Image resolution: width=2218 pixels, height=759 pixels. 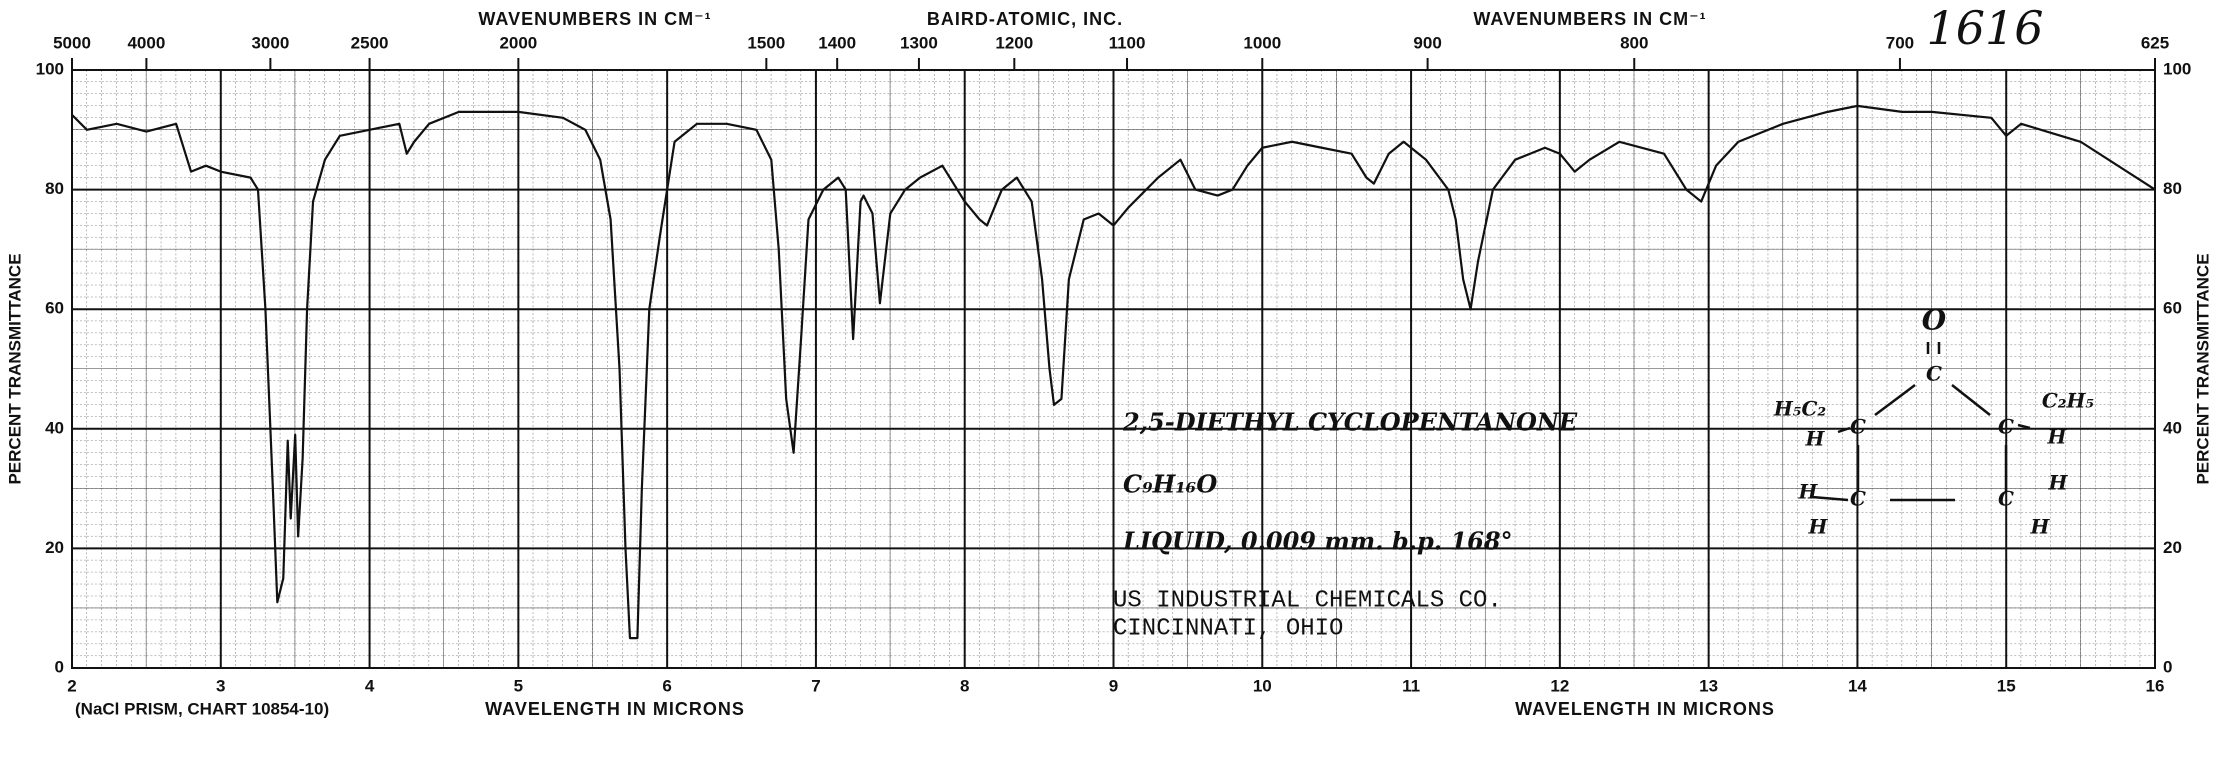 What do you see at coordinates (50, 68) in the screenshot?
I see `y-tick-label: 100` at bounding box center [50, 68].